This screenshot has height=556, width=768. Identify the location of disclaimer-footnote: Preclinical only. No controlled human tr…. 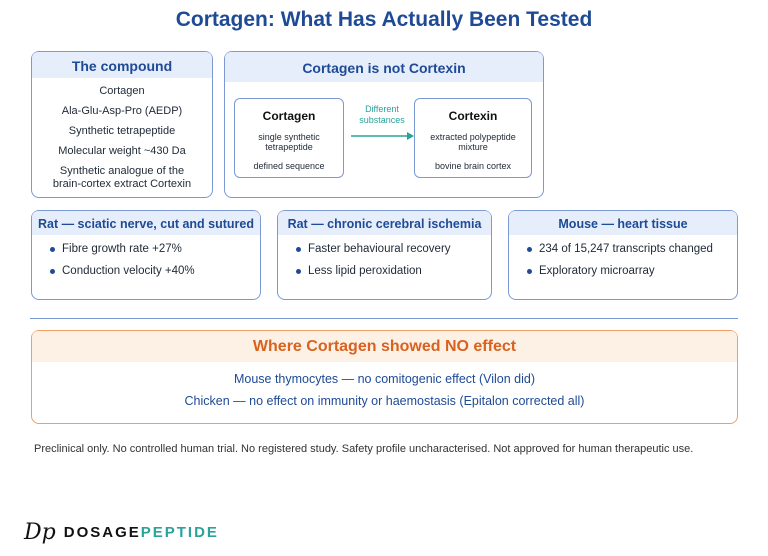
(364, 449).